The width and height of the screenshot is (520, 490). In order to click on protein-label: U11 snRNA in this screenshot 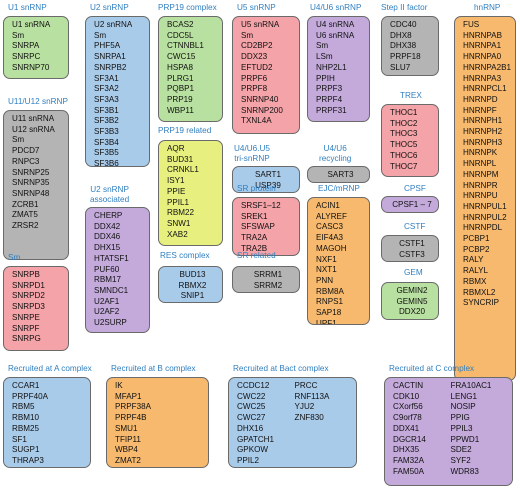, I will do `click(33, 118)`.